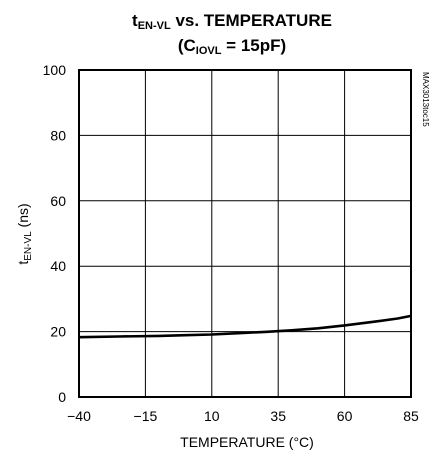 This screenshot has width=433, height=459. What do you see at coordinates (58, 332) in the screenshot?
I see `y-tick-label: 20` at bounding box center [58, 332].